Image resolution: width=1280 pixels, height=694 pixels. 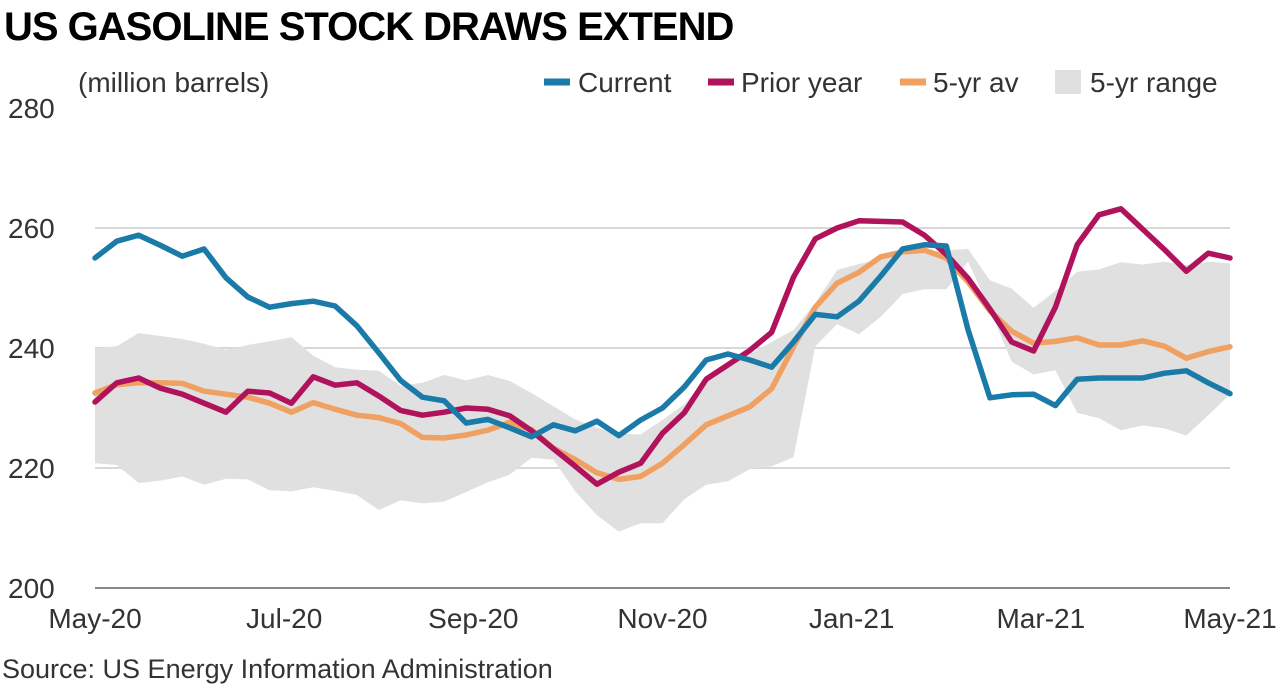 I want to click on x-tick-label: Jan-21, so click(x=852, y=618).